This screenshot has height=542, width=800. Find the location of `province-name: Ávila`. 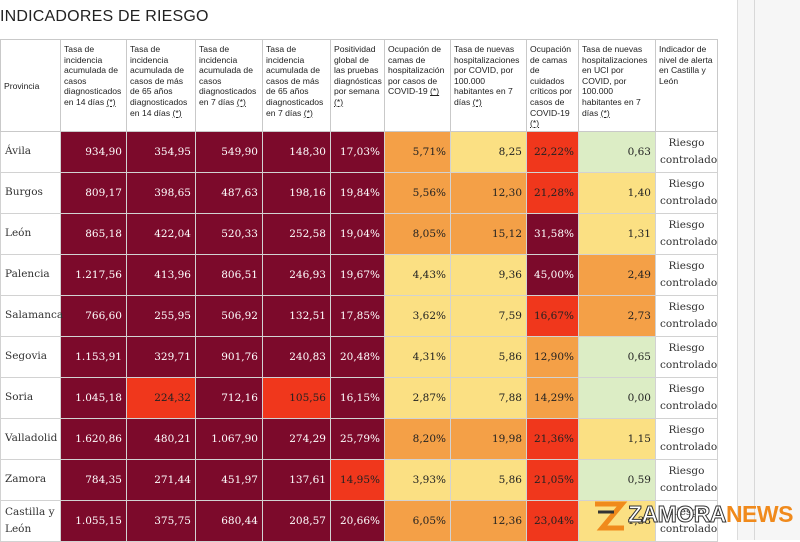

province-name: Ávila is located at coordinates (30, 151).